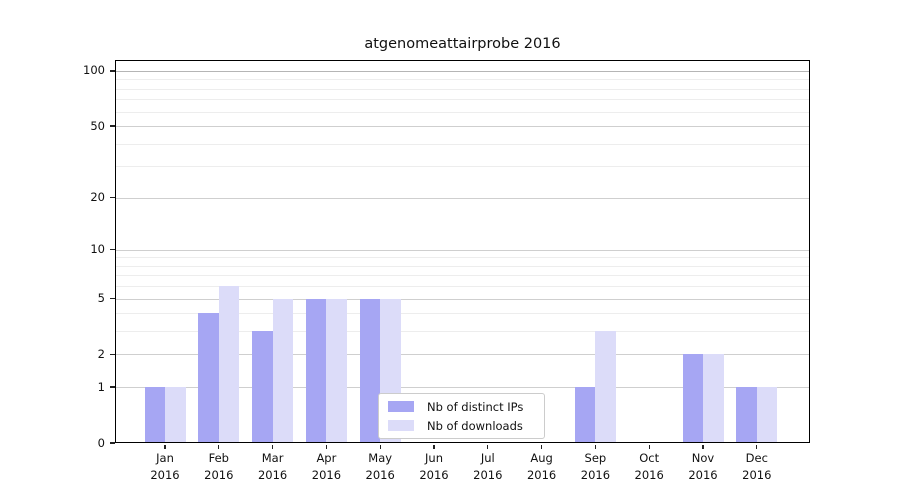  I want to click on x-tick-month: Mar, so click(272, 458).